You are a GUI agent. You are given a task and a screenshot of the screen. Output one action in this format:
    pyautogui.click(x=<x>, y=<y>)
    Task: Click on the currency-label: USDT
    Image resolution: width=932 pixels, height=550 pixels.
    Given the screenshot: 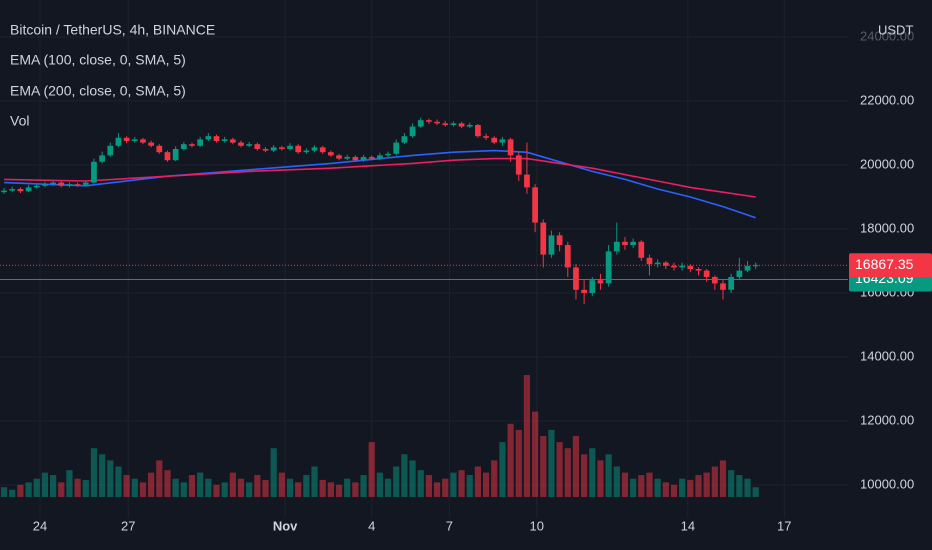 What is the action you would take?
    pyautogui.click(x=895, y=29)
    